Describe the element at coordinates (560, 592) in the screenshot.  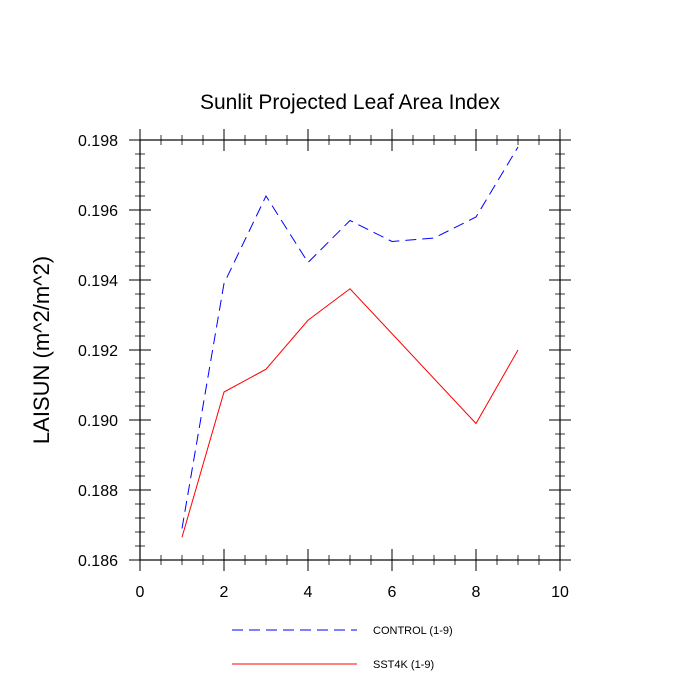
I see `x-tick-label: 10` at that location.